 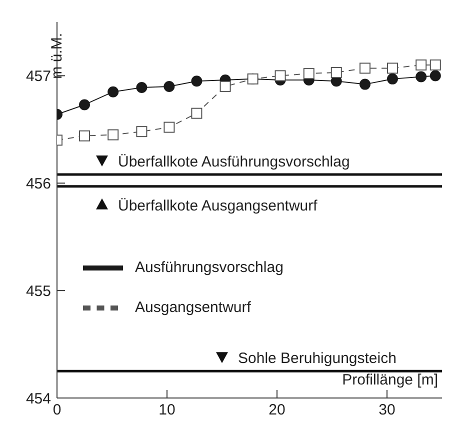 I want to click on y-tick-label: 454, so click(x=38, y=399).